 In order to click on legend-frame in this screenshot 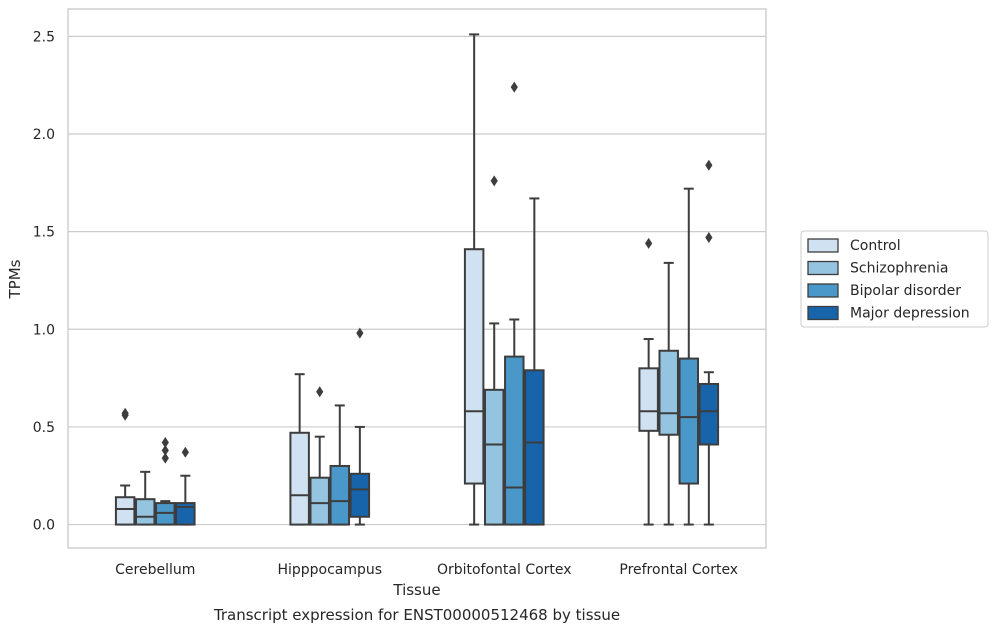, I will do `click(894, 279)`.